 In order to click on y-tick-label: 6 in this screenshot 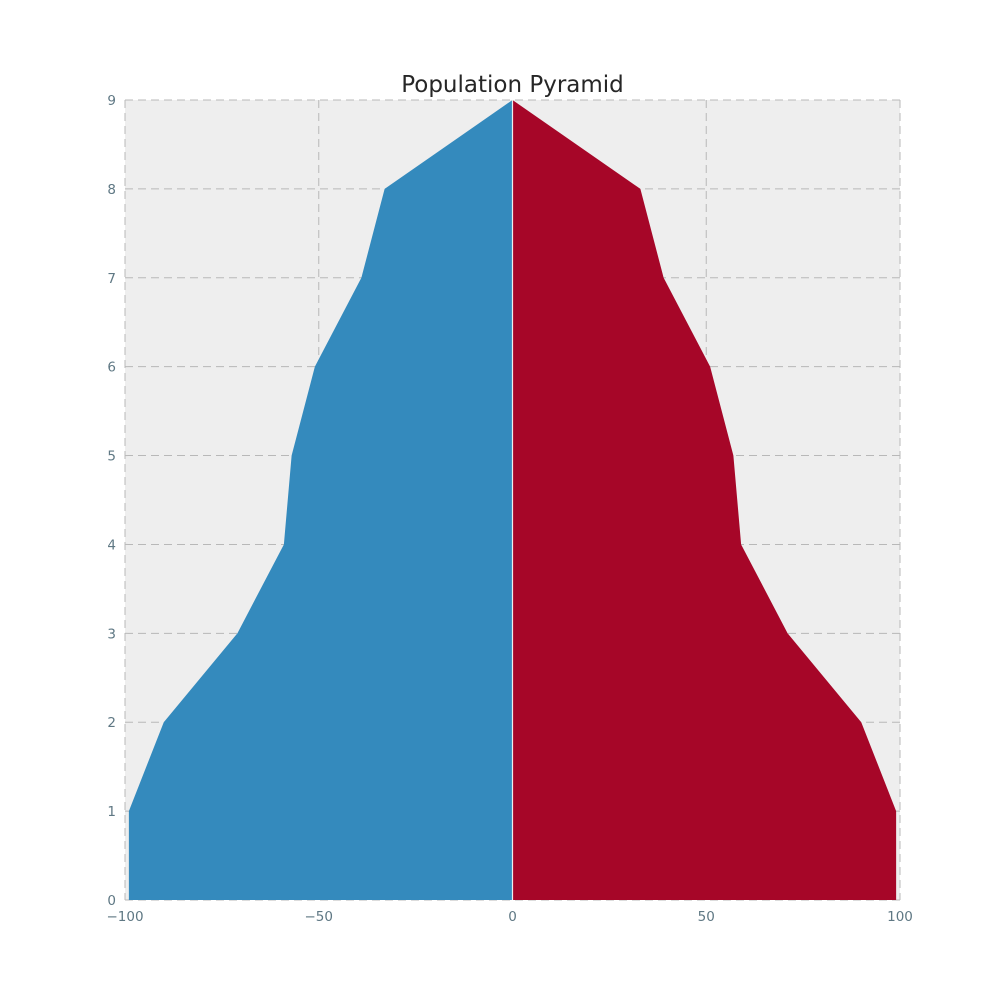, I will do `click(111, 368)`.